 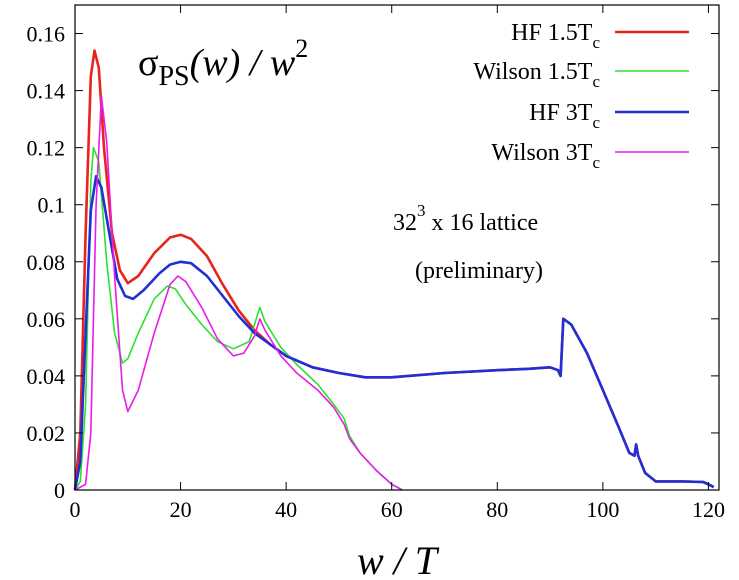 What do you see at coordinates (46, 262) in the screenshot?
I see `y-tick-label: 0.08` at bounding box center [46, 262].